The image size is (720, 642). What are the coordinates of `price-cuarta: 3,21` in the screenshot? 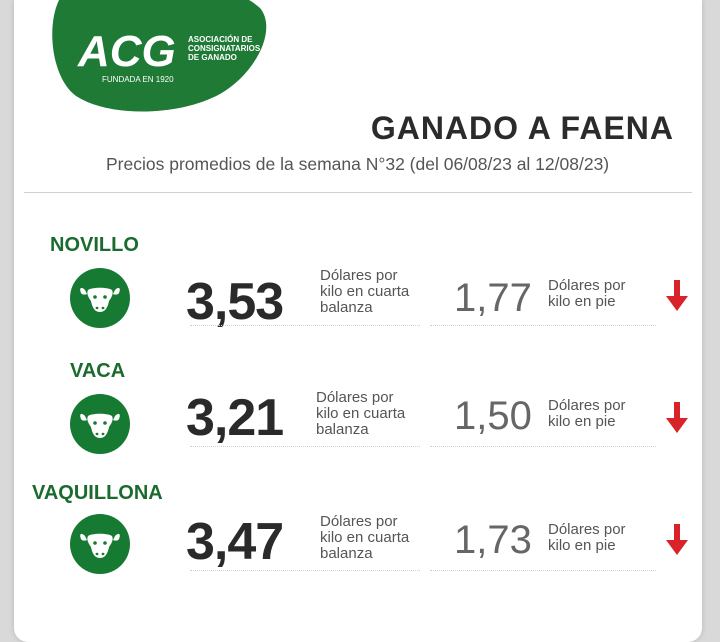 It's located at (235, 418).